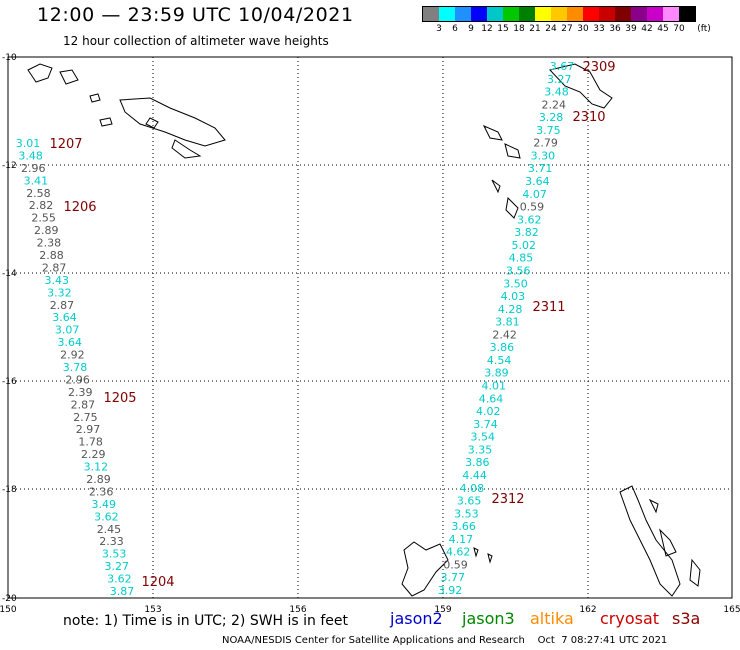  What do you see at coordinates (551, 117) in the screenshot?
I see `swh-value: 3.28` at bounding box center [551, 117].